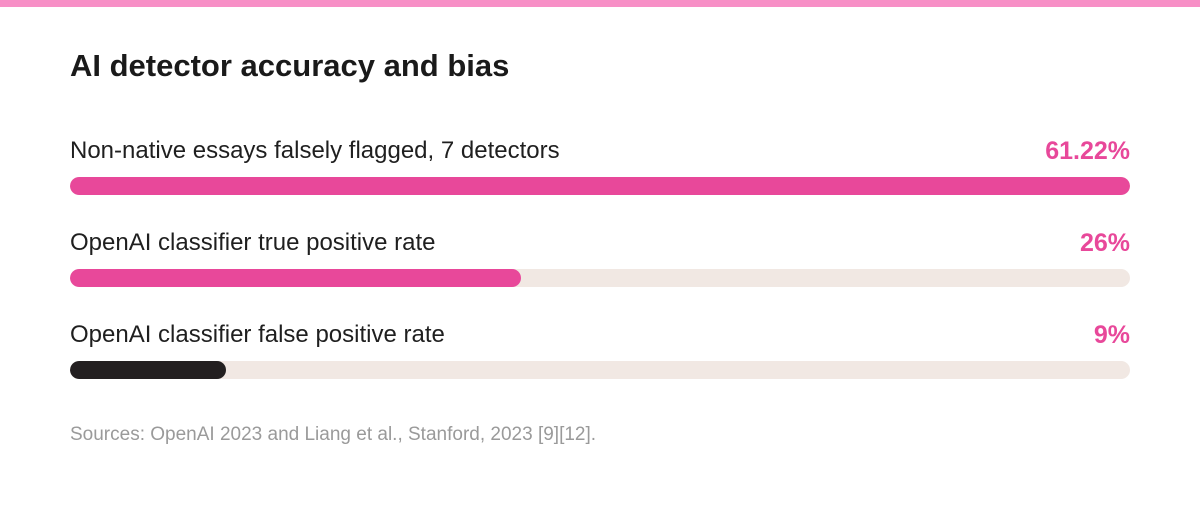 This screenshot has height=517, width=1200. What do you see at coordinates (1087, 151) in the screenshot?
I see `bar-value-label: 61.22%` at bounding box center [1087, 151].